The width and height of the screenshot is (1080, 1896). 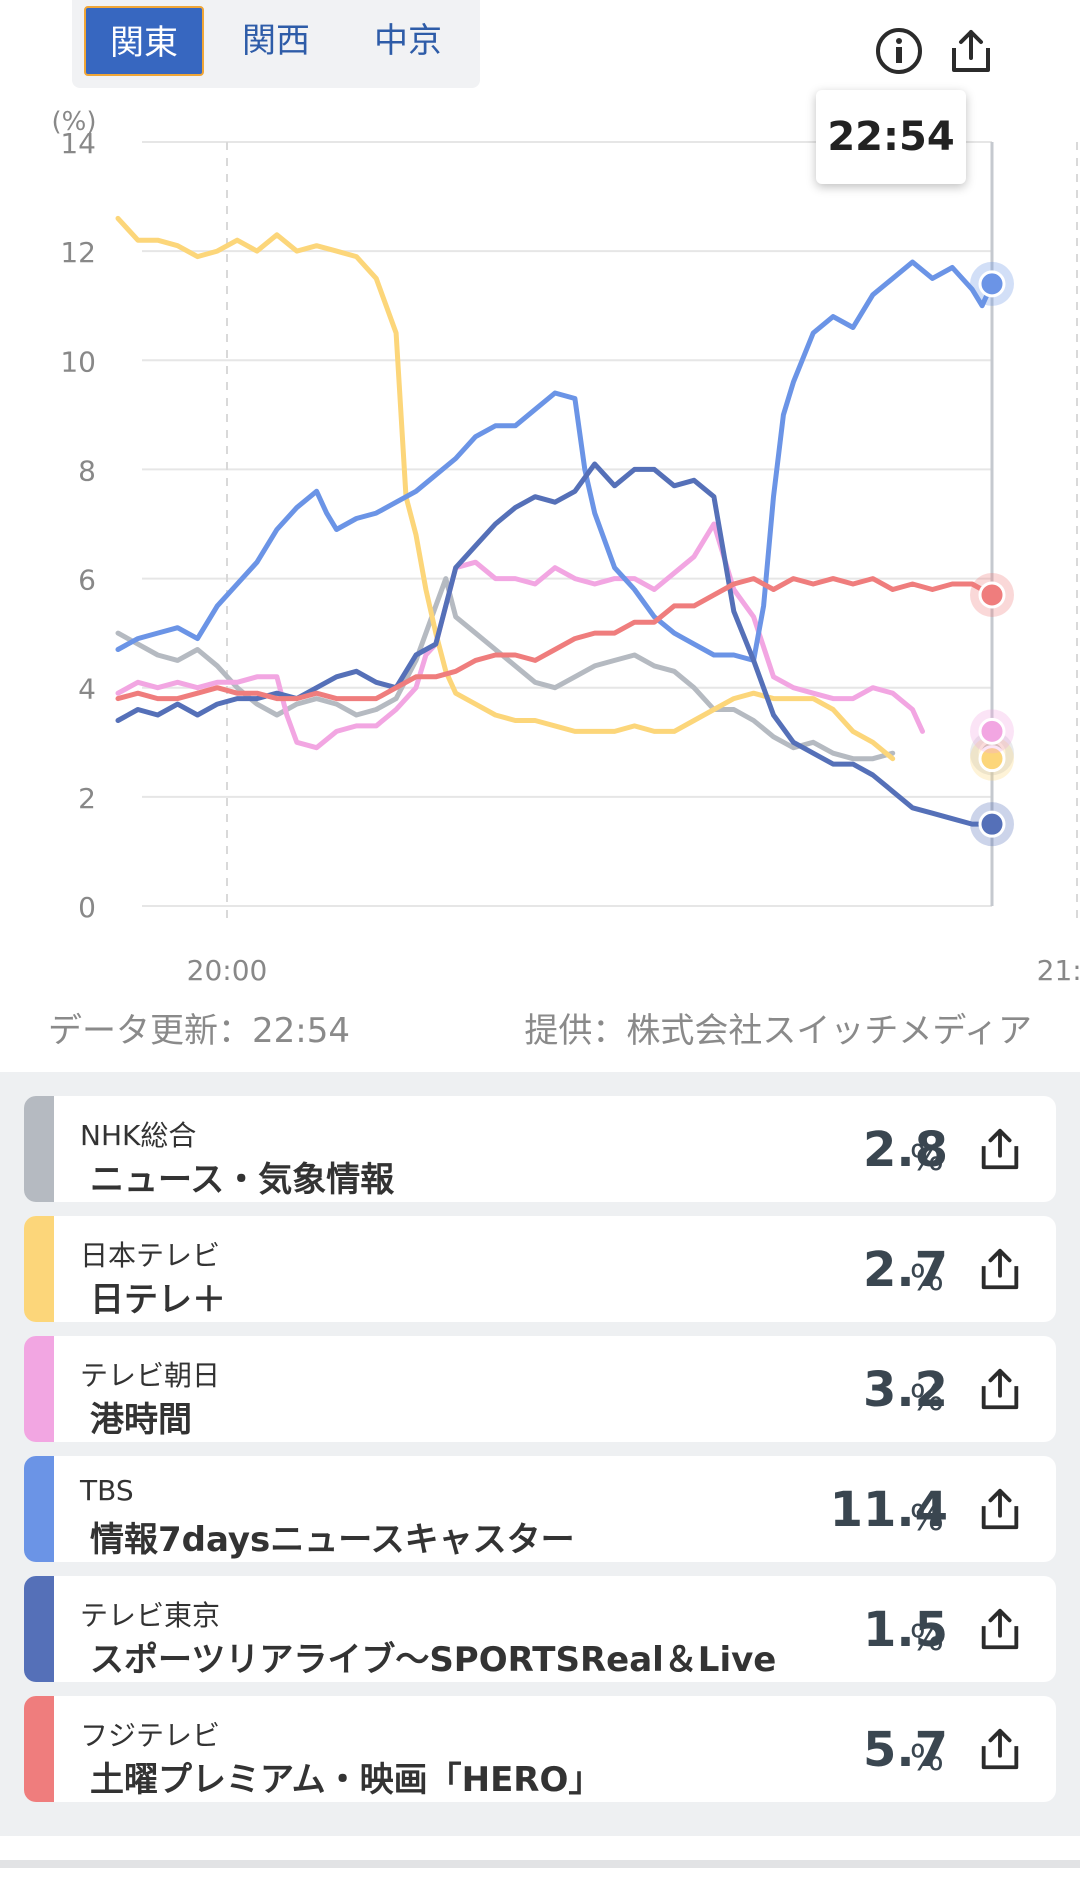 I want to click on rating-value: 5.7, so click(x=905, y=1750).